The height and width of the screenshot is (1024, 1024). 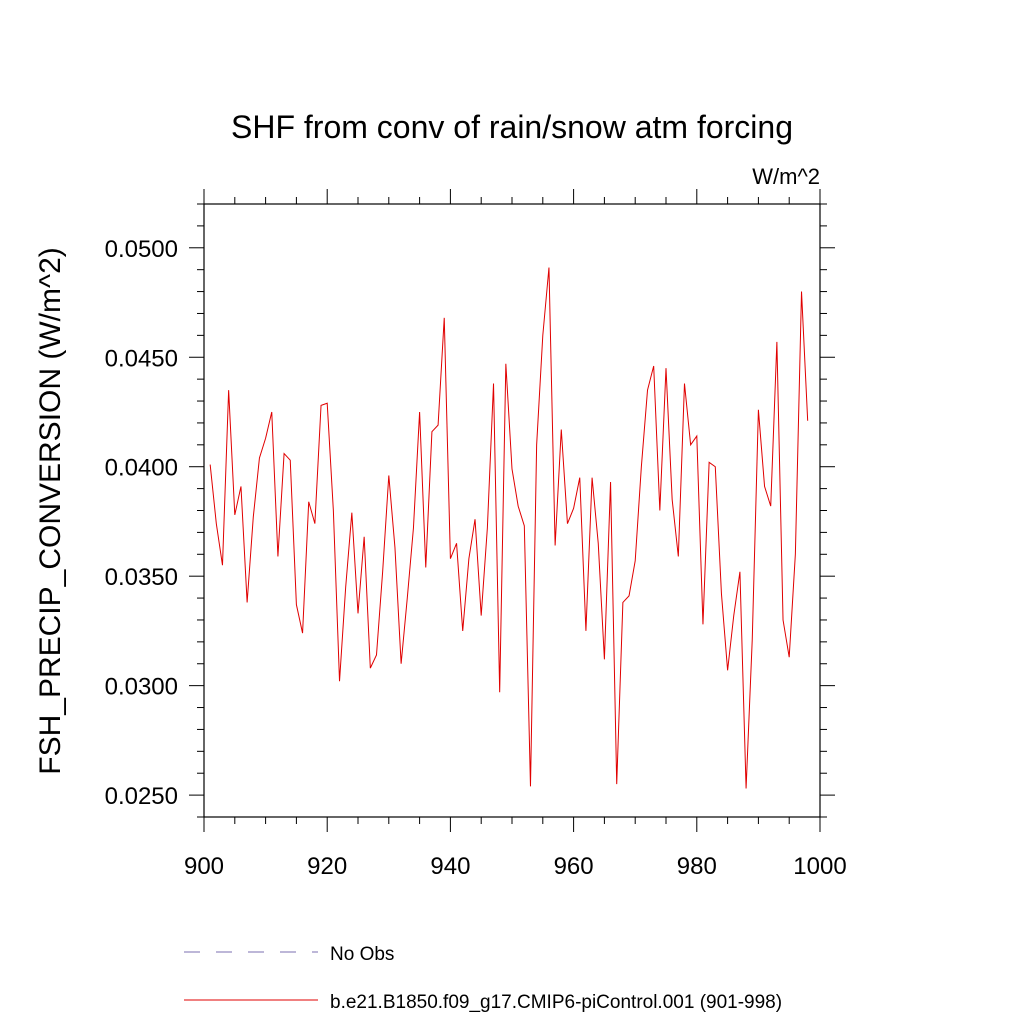 What do you see at coordinates (204, 866) in the screenshot?
I see `x-tick-label: 900` at bounding box center [204, 866].